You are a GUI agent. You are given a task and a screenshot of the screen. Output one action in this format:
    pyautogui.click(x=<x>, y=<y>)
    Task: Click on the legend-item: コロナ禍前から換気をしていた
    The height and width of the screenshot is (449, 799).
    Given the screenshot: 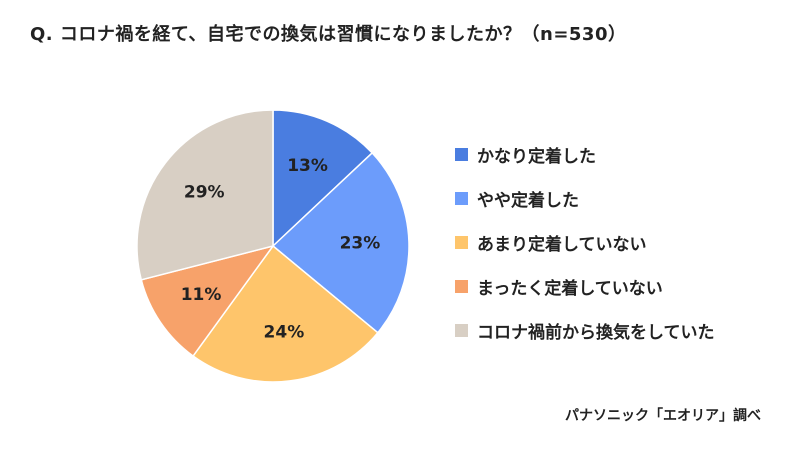 What is the action you would take?
    pyautogui.click(x=585, y=331)
    